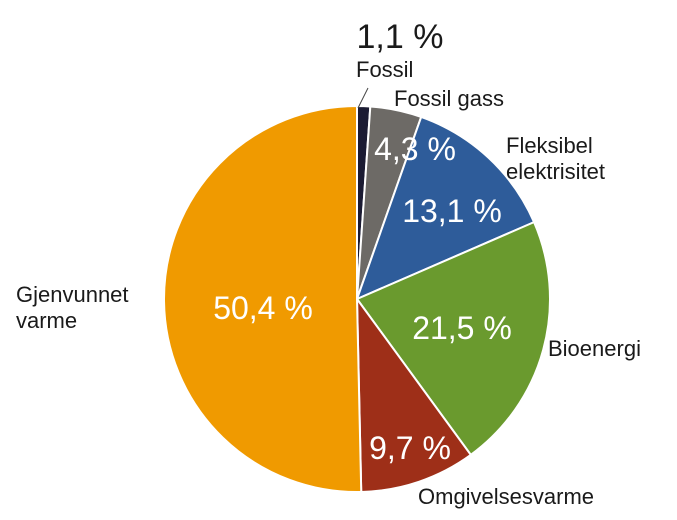 Image resolution: width=677 pixels, height=520 pixels. Describe the element at coordinates (414, 394) in the screenshot. I see `pie-slice-omgivelsesvarme` at that location.